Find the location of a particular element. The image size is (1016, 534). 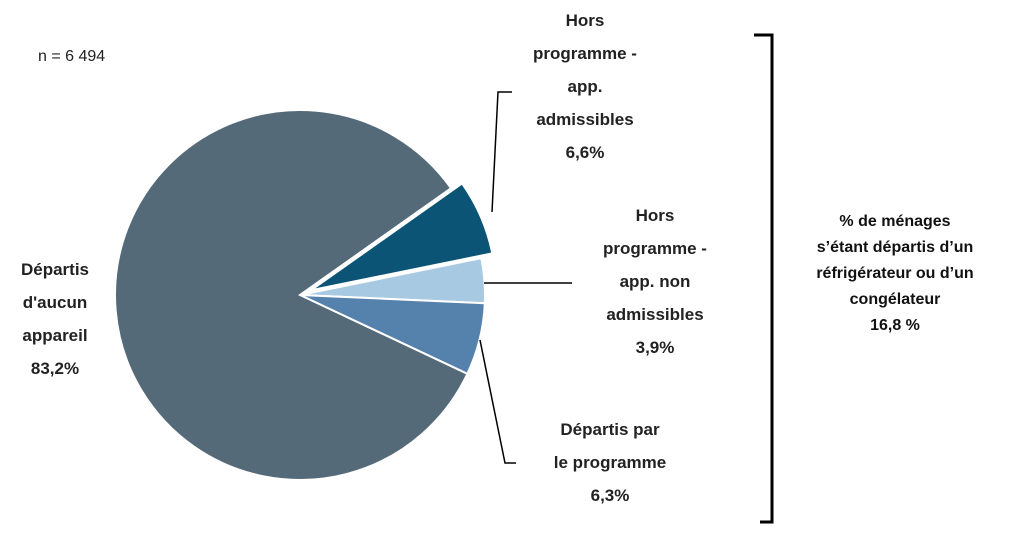

slice-label: Départis par le programme 6,3% is located at coordinates (610, 462).